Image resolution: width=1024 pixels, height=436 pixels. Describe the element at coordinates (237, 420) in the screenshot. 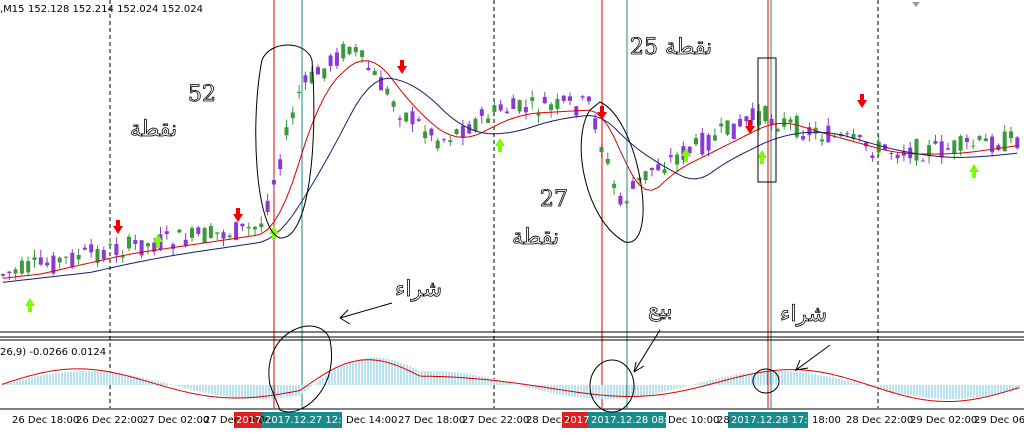

I see `time-label: 27 Dec 06:00` at that location.